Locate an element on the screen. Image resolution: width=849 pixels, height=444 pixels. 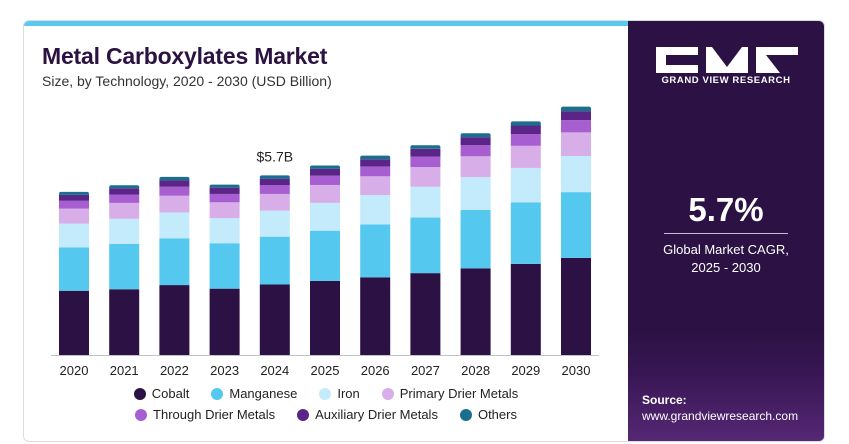
x-tick-label: 2022 is located at coordinates (174, 370).